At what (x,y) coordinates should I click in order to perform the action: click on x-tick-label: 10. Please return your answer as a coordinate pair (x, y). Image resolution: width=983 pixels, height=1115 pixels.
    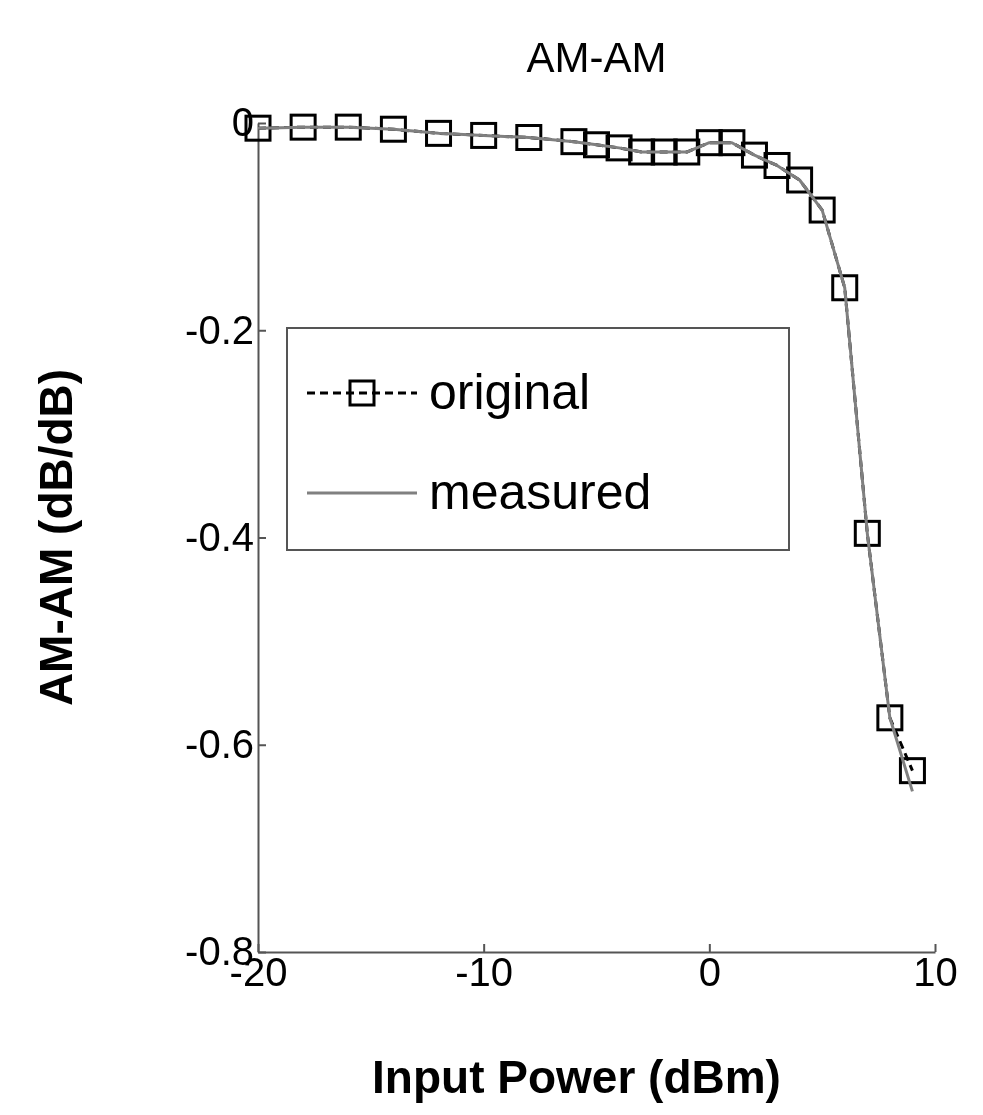
    Looking at the image, I should click on (935, 972).